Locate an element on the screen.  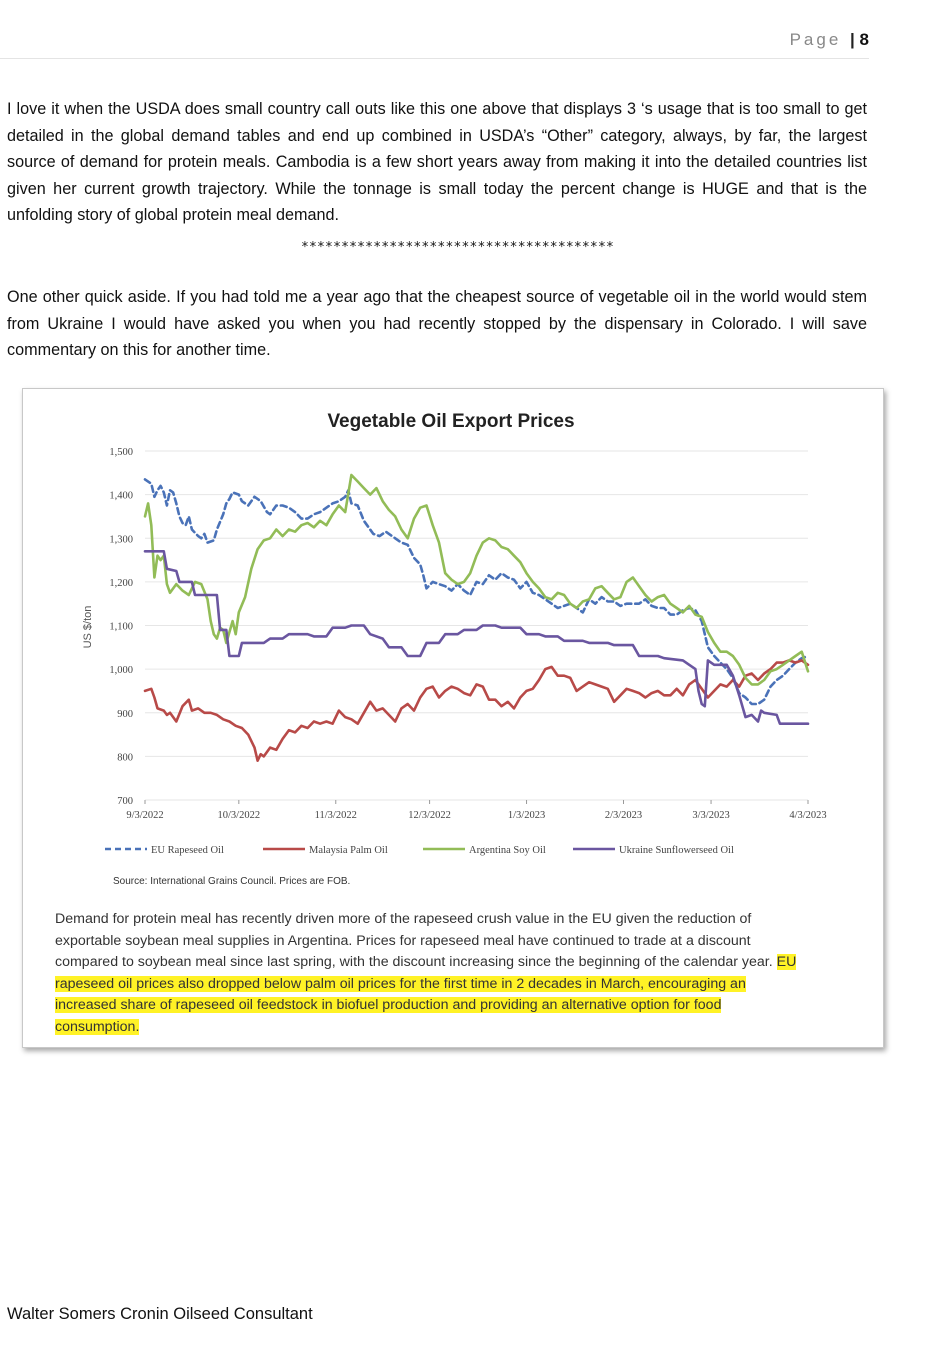
page-footer: Walter Somers Cronin Oilseed Consultant is located at coordinates (160, 1314).